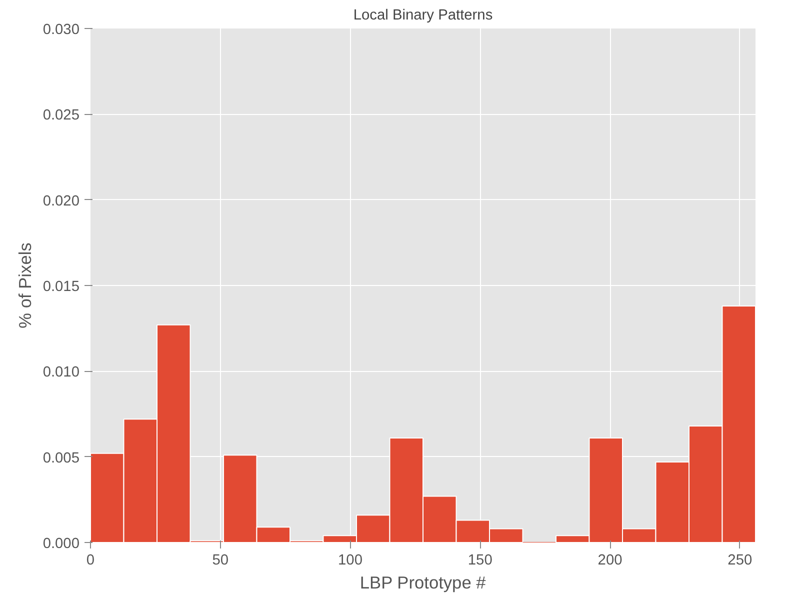  Describe the element at coordinates (90, 560) in the screenshot. I see `x-tick-label: 0` at that location.